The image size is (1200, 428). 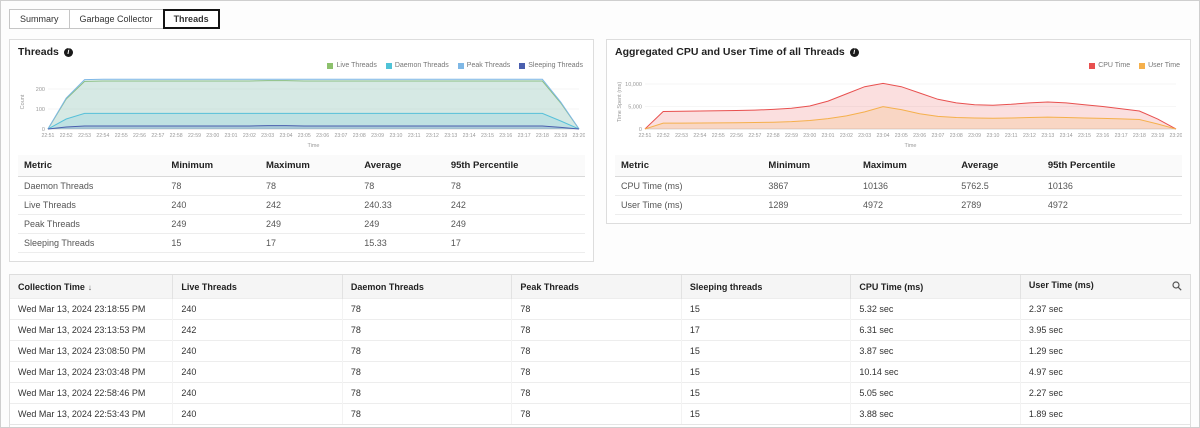 I want to click on legend-item: CPU Time, so click(x=1109, y=65).